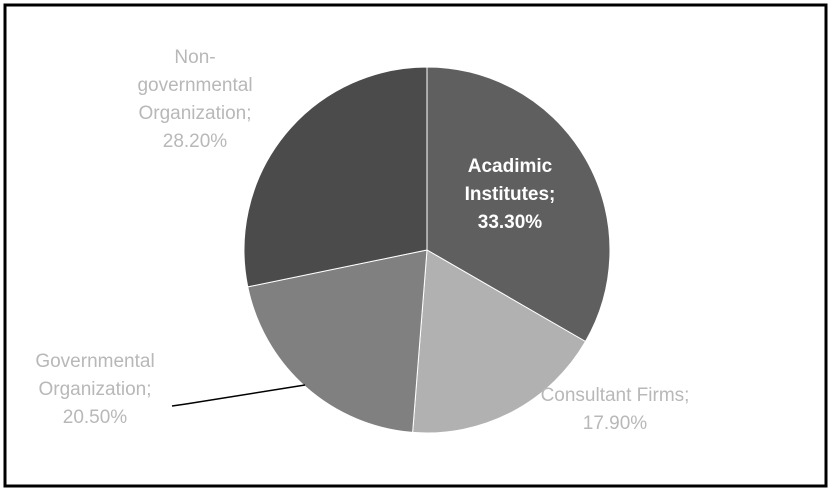  Describe the element at coordinates (94, 389) in the screenshot. I see `data-label: Governmental Organization; 20.50%` at that location.